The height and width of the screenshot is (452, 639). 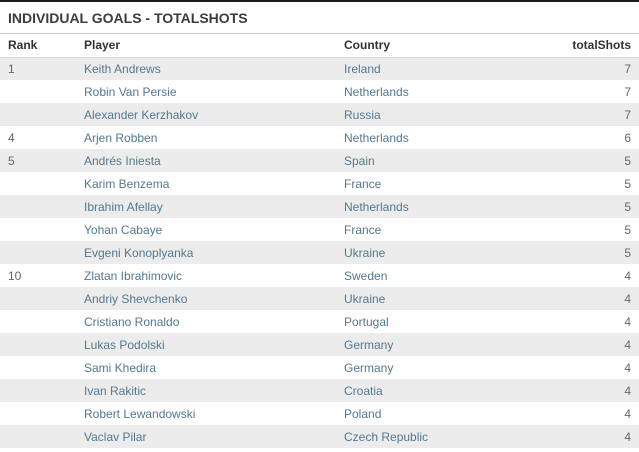 I want to click on rank-cell: 4, so click(x=42, y=137).